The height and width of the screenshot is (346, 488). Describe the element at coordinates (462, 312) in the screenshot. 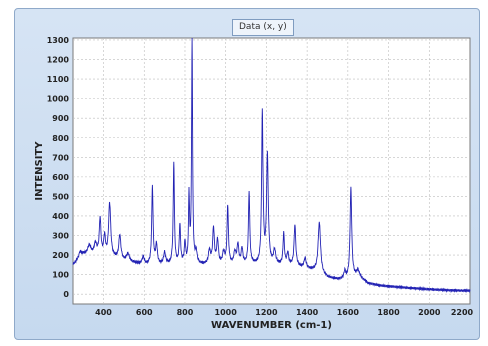

I see `x-tick-label: 2200` at that location.